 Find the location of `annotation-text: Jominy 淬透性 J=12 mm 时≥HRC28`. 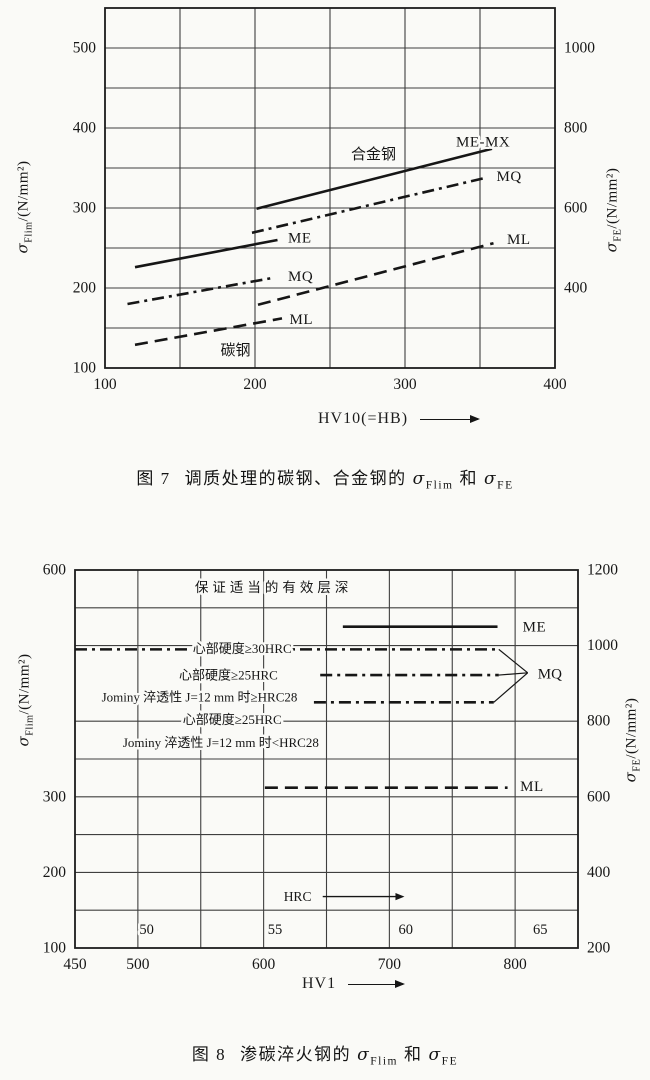

annotation-text: Jominy 淬透性 J=12 mm 时≥HRC28 is located at coordinates (200, 697).